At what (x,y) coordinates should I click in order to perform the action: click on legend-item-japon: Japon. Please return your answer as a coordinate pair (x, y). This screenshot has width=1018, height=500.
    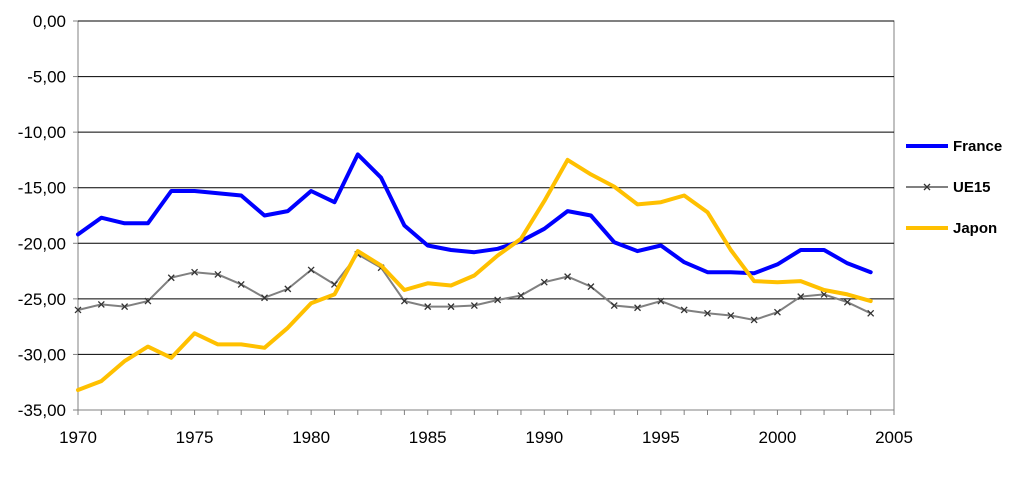
    Looking at the image, I should click on (951, 228).